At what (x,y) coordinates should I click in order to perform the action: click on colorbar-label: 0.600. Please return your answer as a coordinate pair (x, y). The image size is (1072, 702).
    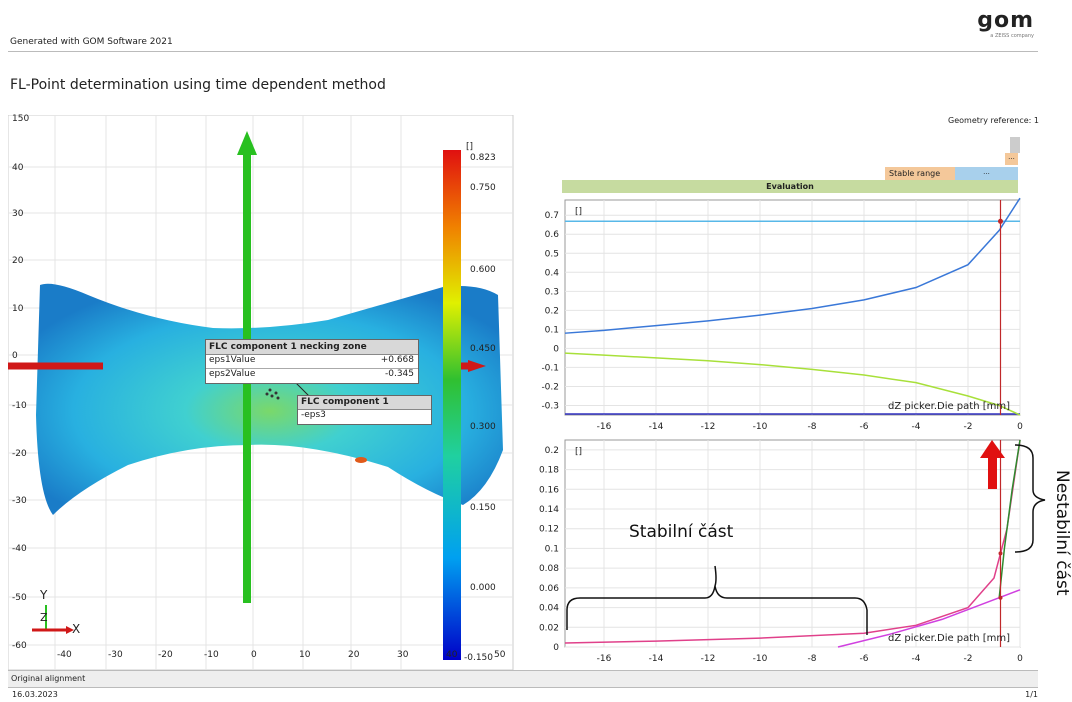
    Looking at the image, I should click on (483, 270).